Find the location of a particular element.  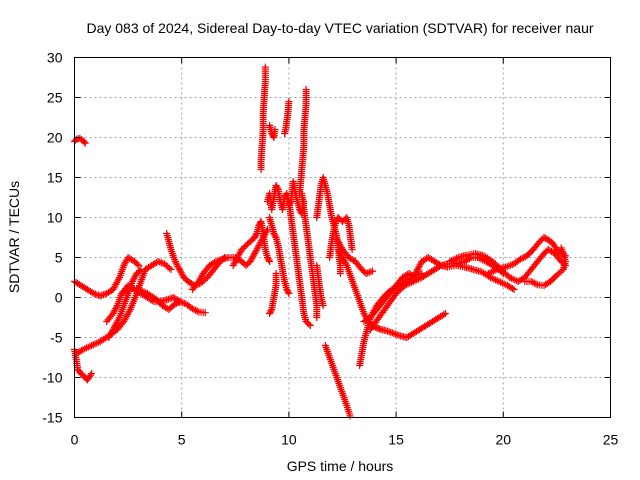

x-tick-label: 15 is located at coordinates (396, 440).